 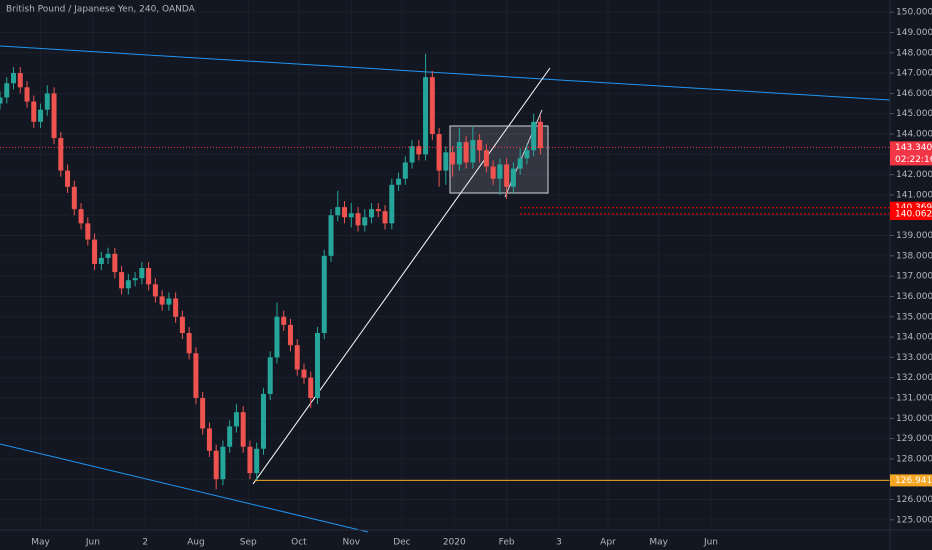 I want to click on y-tick-label: 147.000, so click(x=914, y=74).